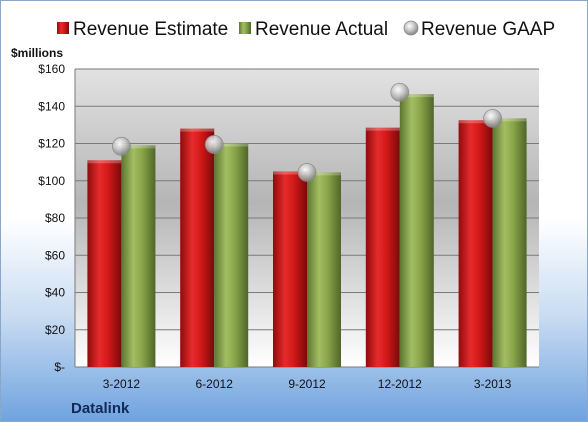 Image resolution: width=588 pixels, height=422 pixels. I want to click on unit-label: $millions, so click(37, 53).